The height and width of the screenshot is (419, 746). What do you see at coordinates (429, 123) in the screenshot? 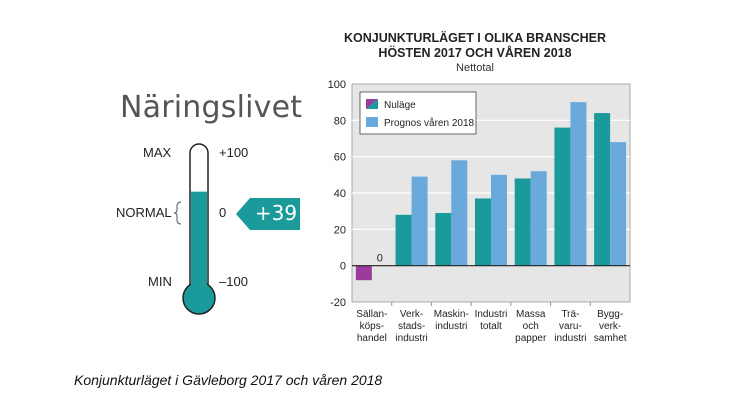
I see `legend-label-prognos: Prognos våren 2018` at bounding box center [429, 123].